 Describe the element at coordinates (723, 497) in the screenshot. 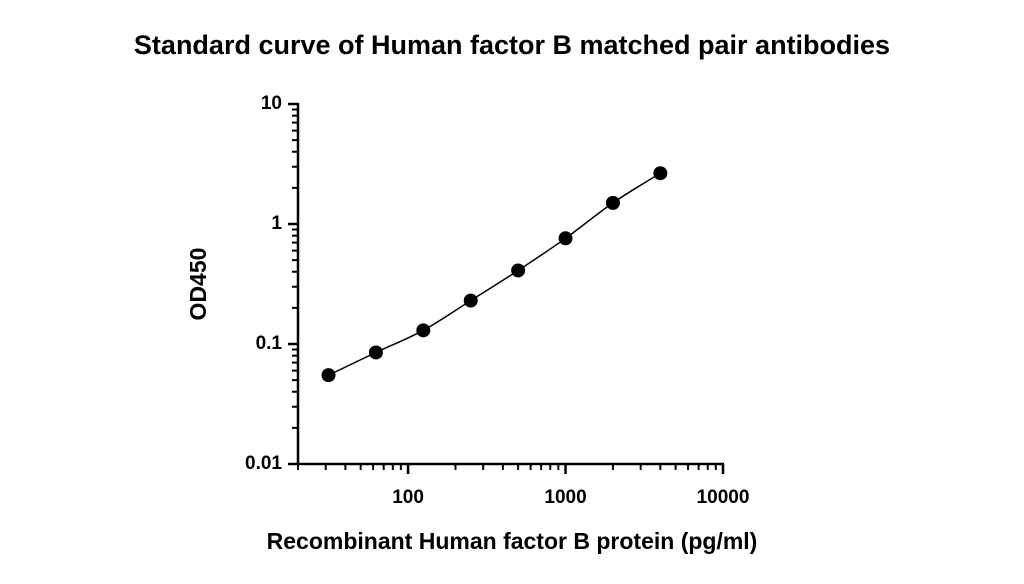

I see `x-tick-label: 10000` at that location.